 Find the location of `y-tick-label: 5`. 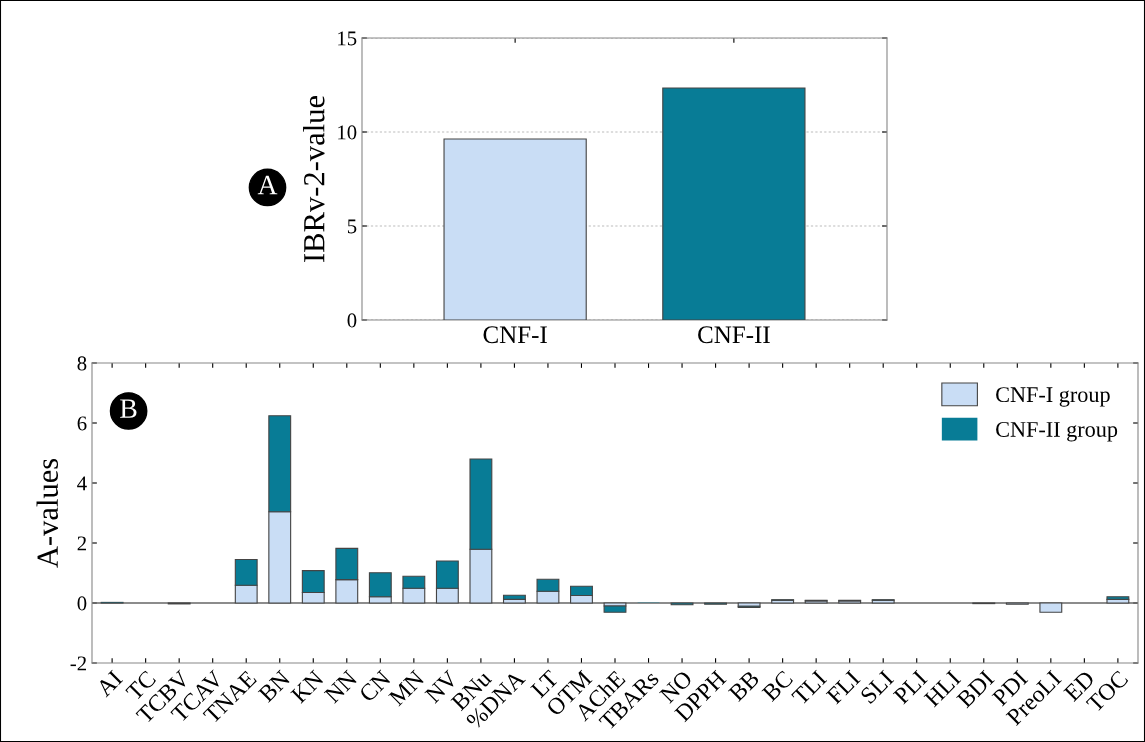

y-tick-label: 5 is located at coordinates (352, 226).